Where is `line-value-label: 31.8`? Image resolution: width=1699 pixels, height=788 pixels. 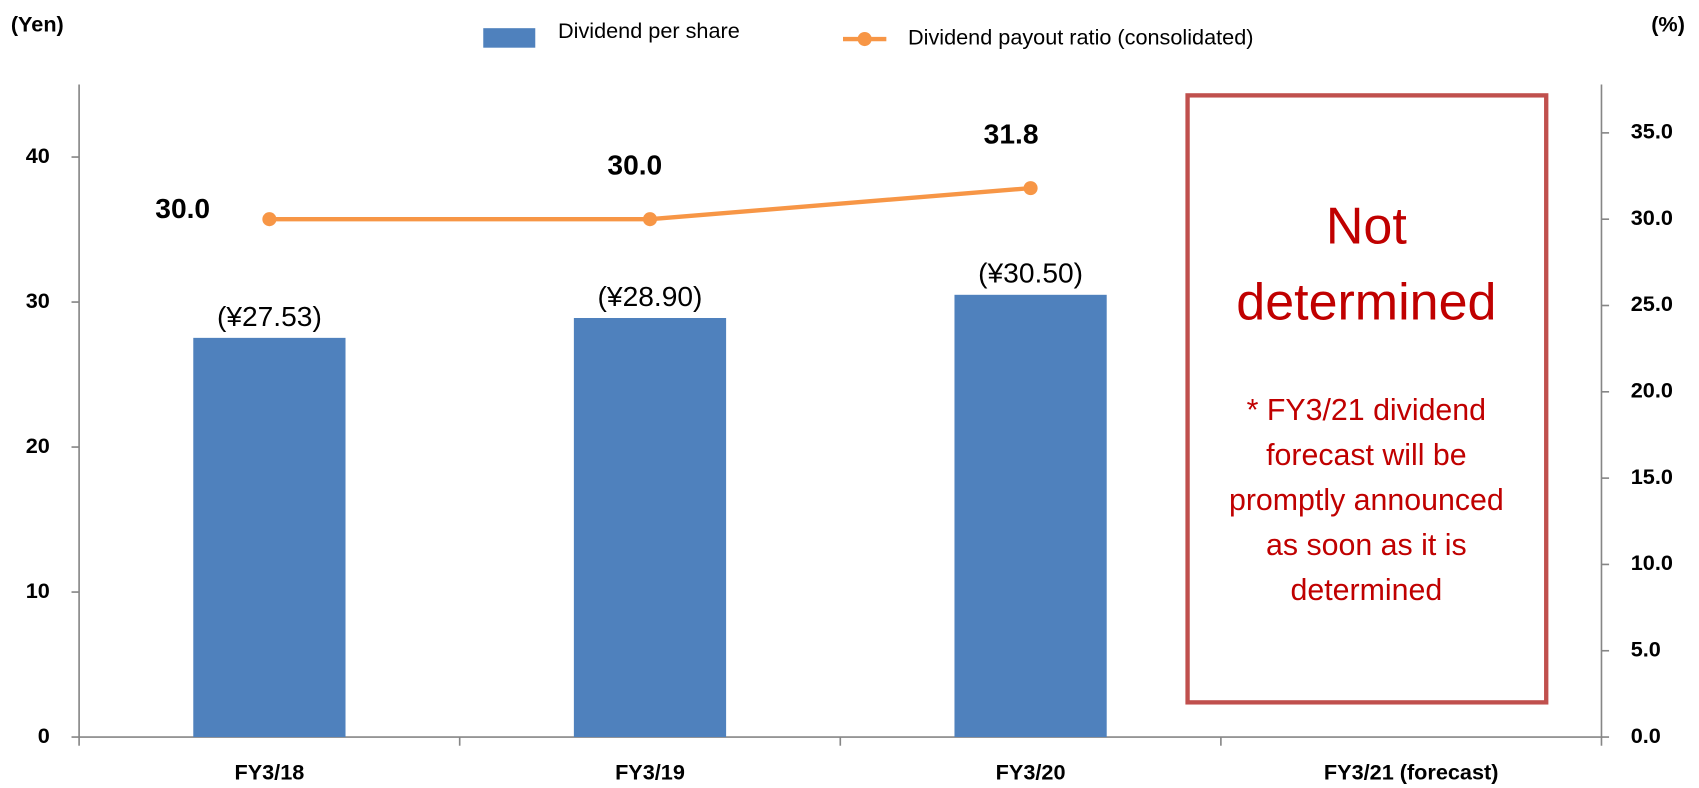 line-value-label: 31.8 is located at coordinates (1011, 134).